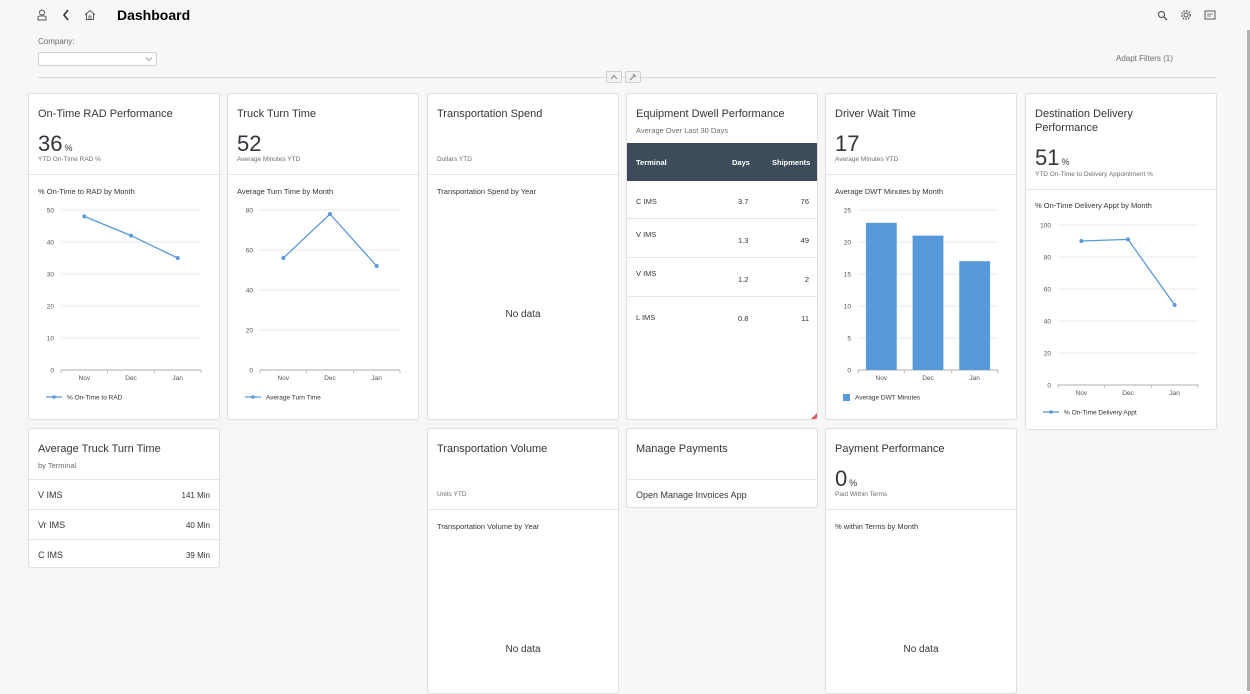 The width and height of the screenshot is (1250, 694). I want to click on y-tick-label: 80, so click(250, 211).